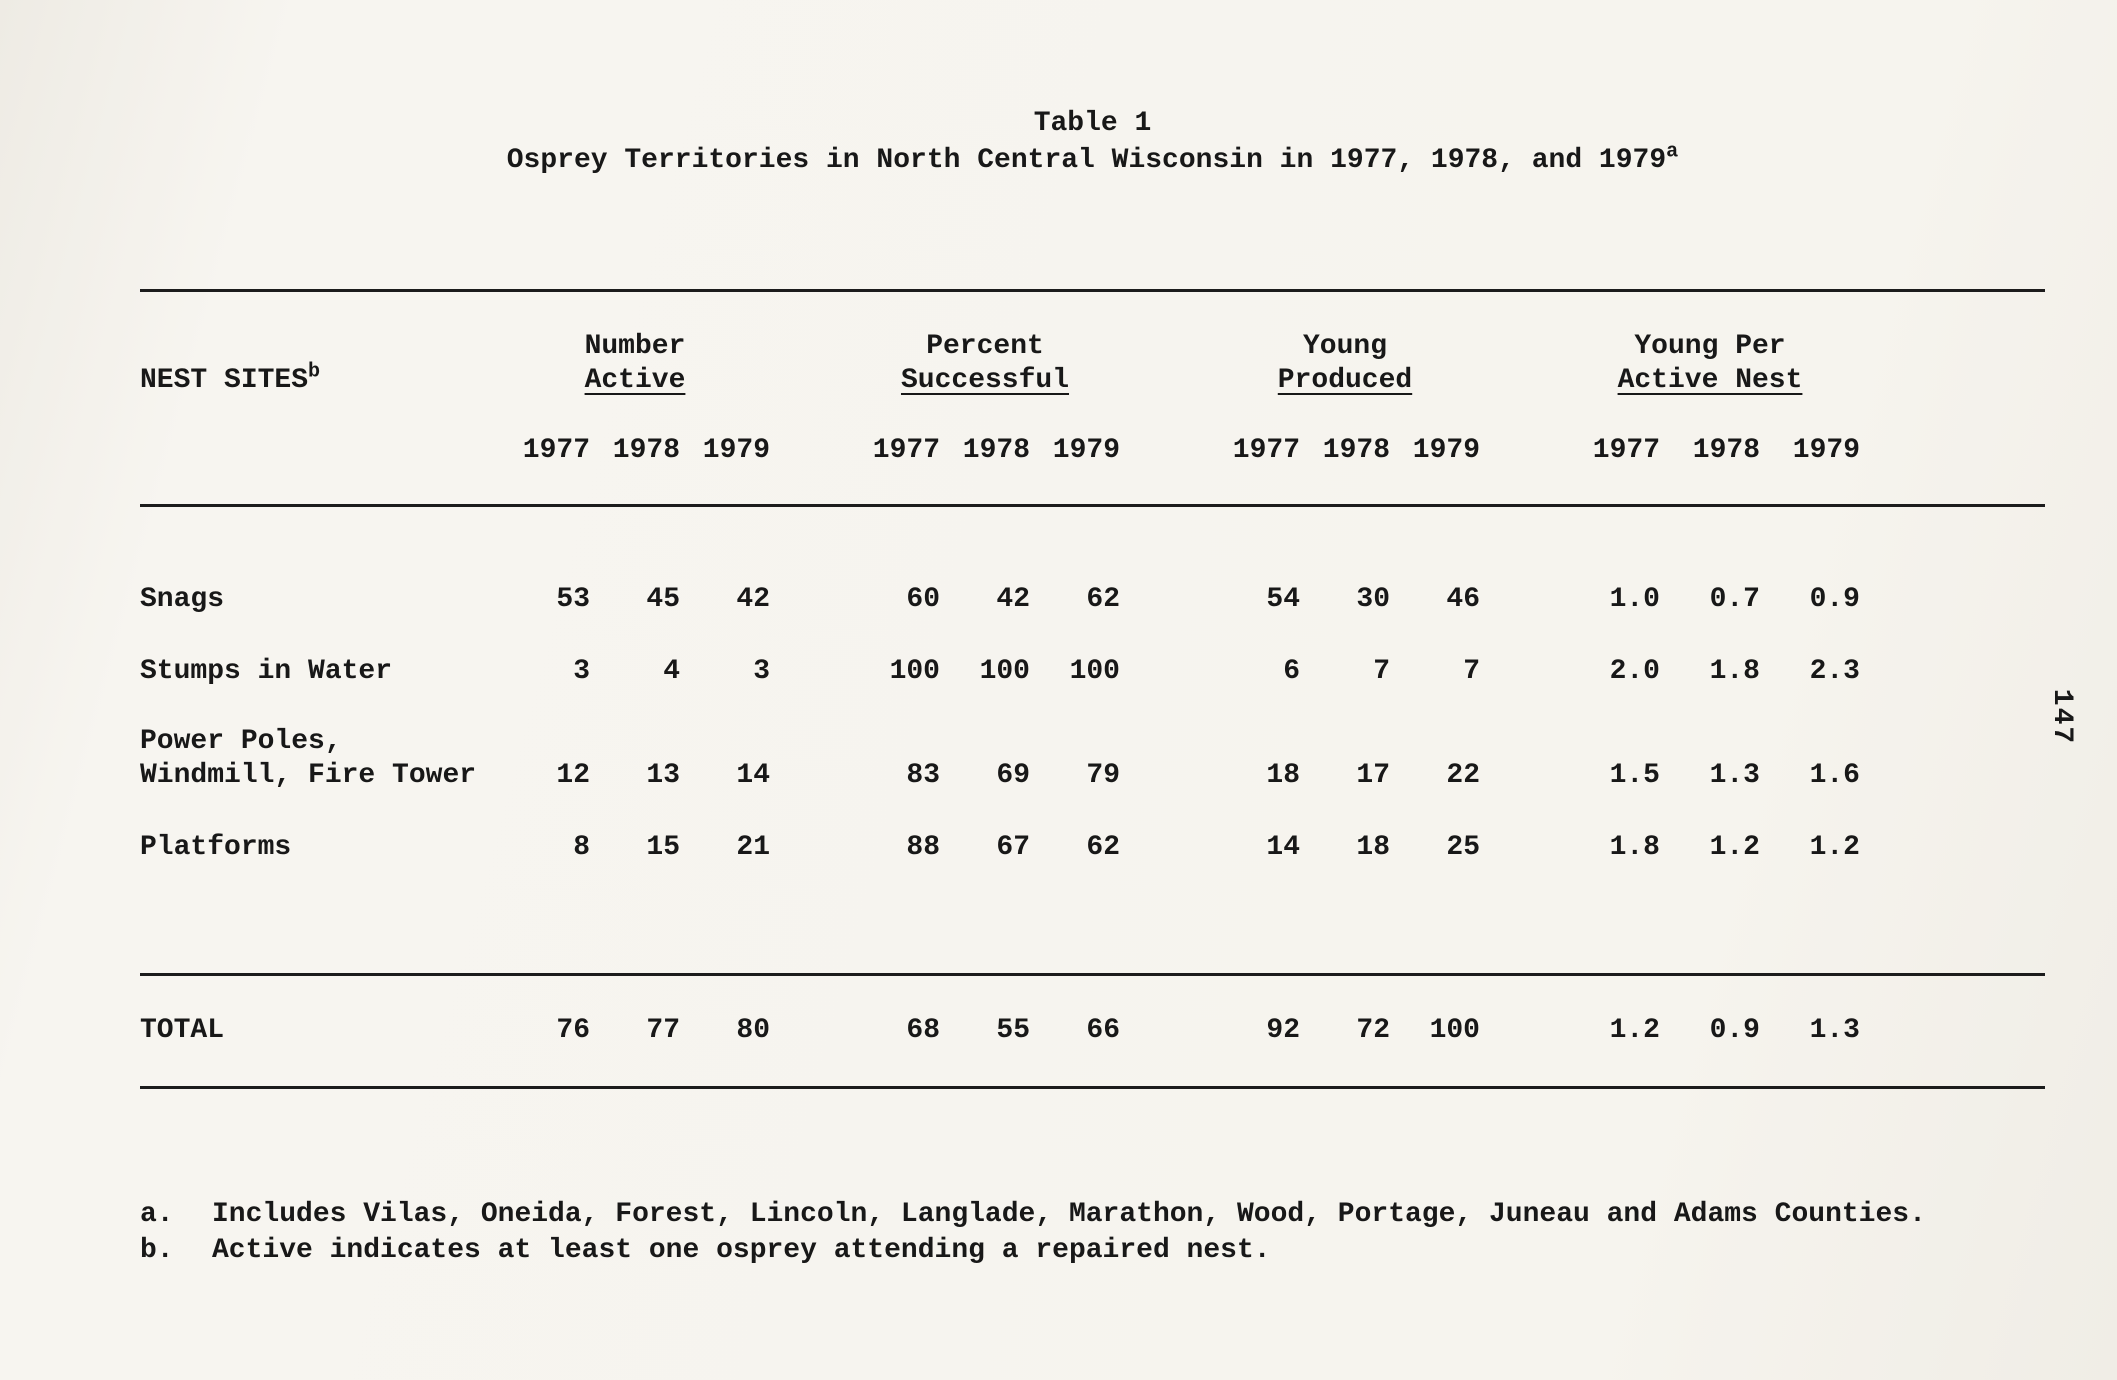 The image size is (2117, 1380). What do you see at coordinates (1710, 600) in the screenshot?
I see `row-values-group: 1.0 0.7 0.9` at bounding box center [1710, 600].